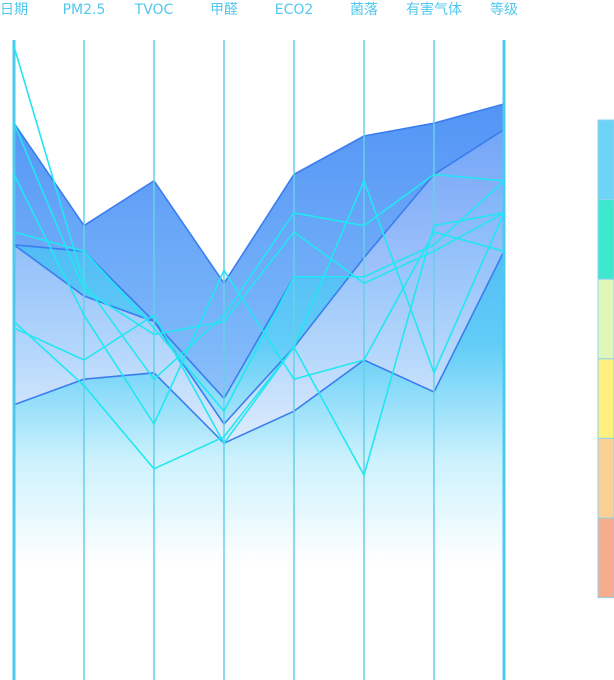 This screenshot has height=680, width=614. Describe the element at coordinates (364, 10) in the screenshot. I see `axis-label-5: 菌落` at that location.